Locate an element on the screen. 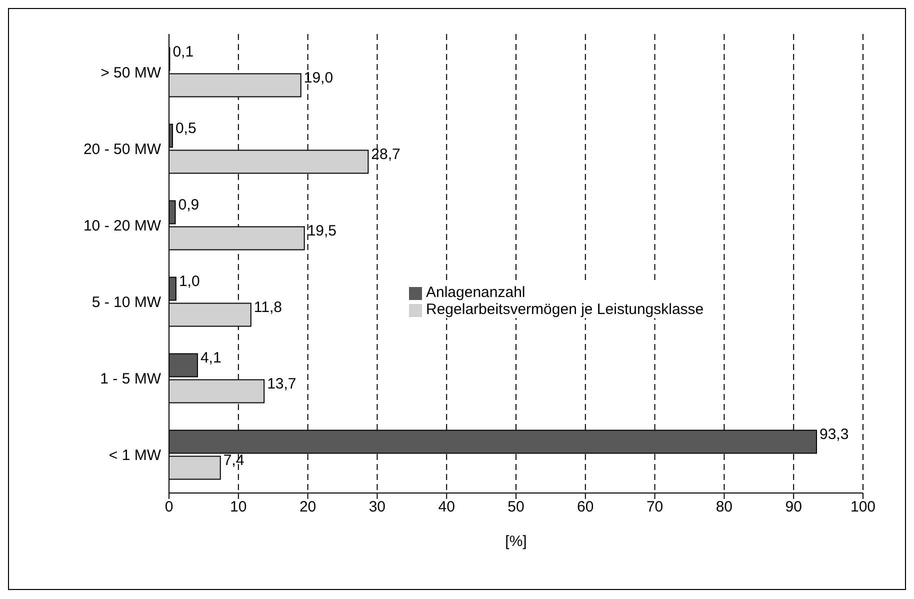 The height and width of the screenshot is (599, 914). x-tick-label: 60 is located at coordinates (585, 507).